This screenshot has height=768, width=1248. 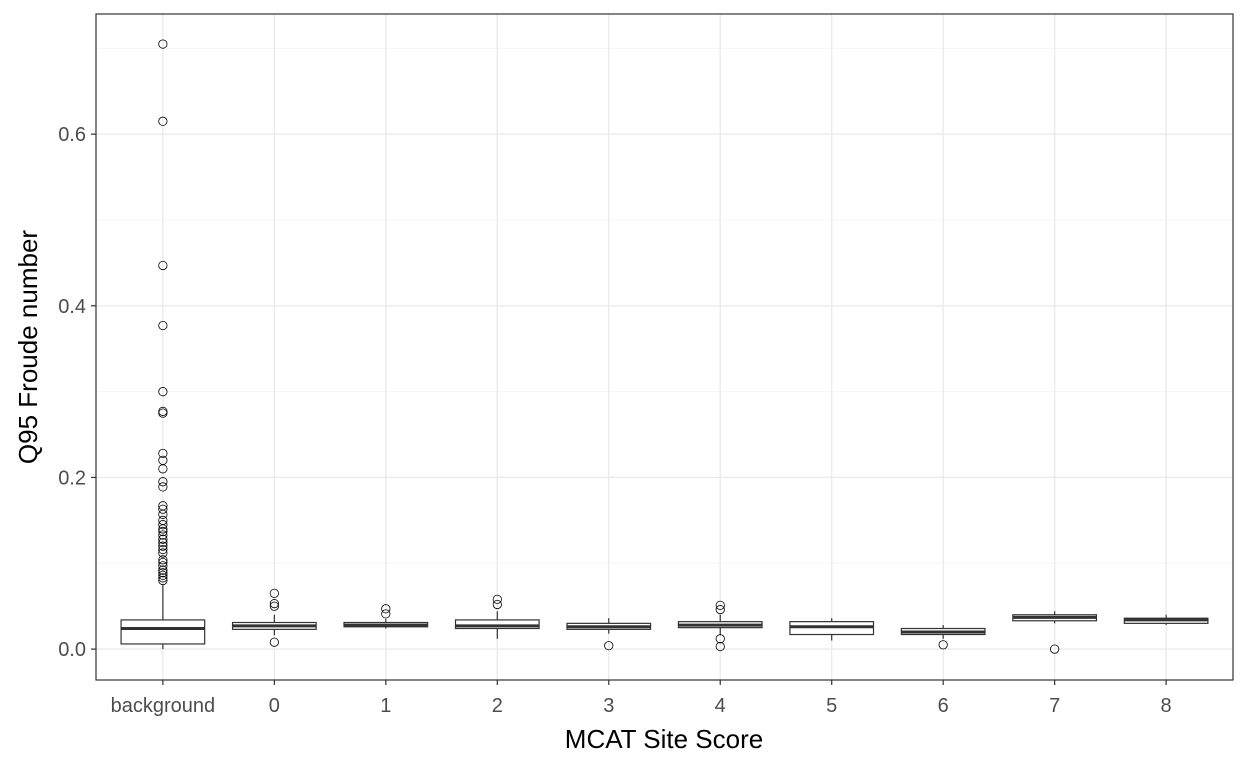 What do you see at coordinates (28, 347) in the screenshot?
I see `y-axis-title: Q95 Froude number` at bounding box center [28, 347].